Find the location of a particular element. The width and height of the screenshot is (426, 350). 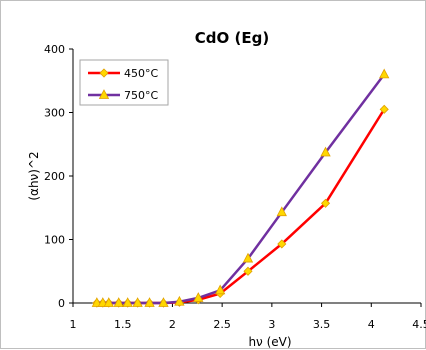

legend-series-750c-label: 750°C is located at coordinates (141, 95).